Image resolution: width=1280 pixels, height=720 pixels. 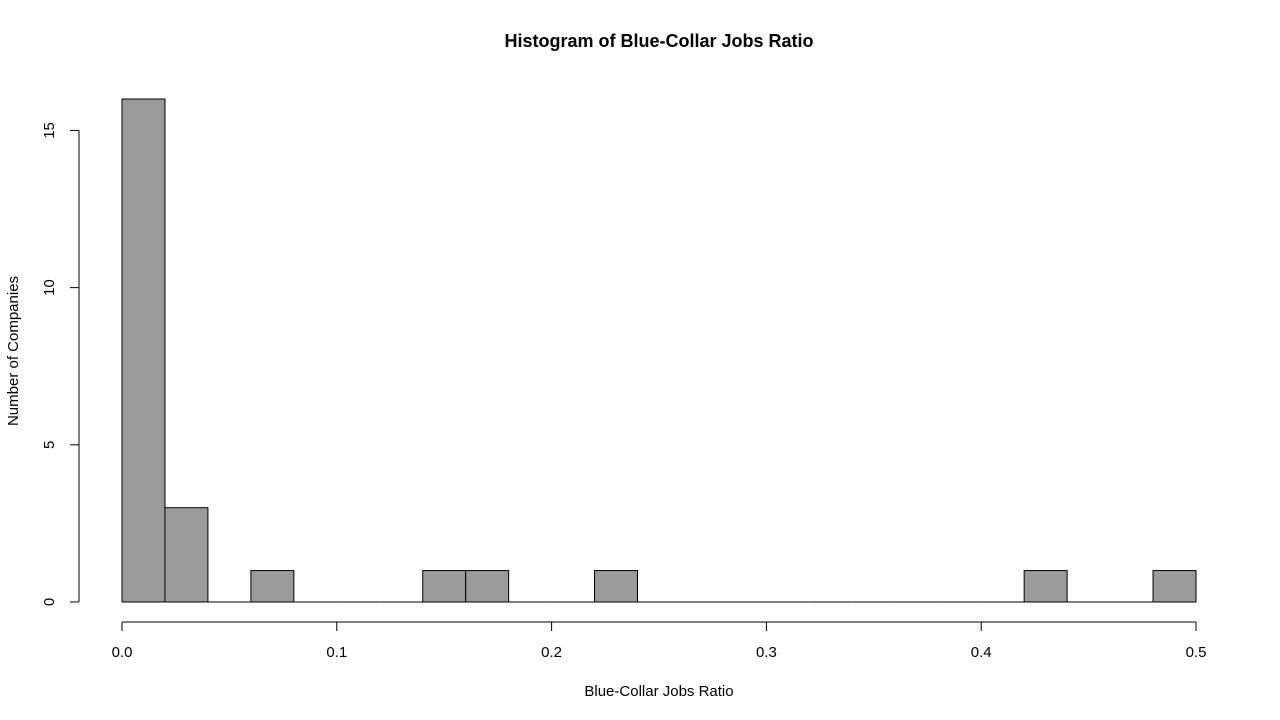 I want to click on x-axis-label: Blue-Collar Jobs Ratio, so click(x=658, y=691).